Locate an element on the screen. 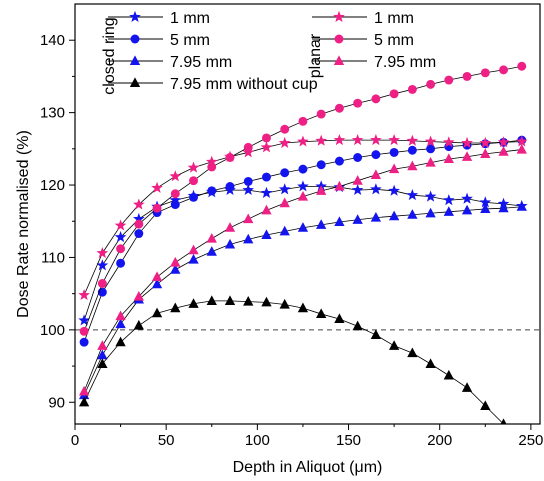 This screenshot has width=544, height=481. legend-label: 7.95 mm is located at coordinates (405, 62).